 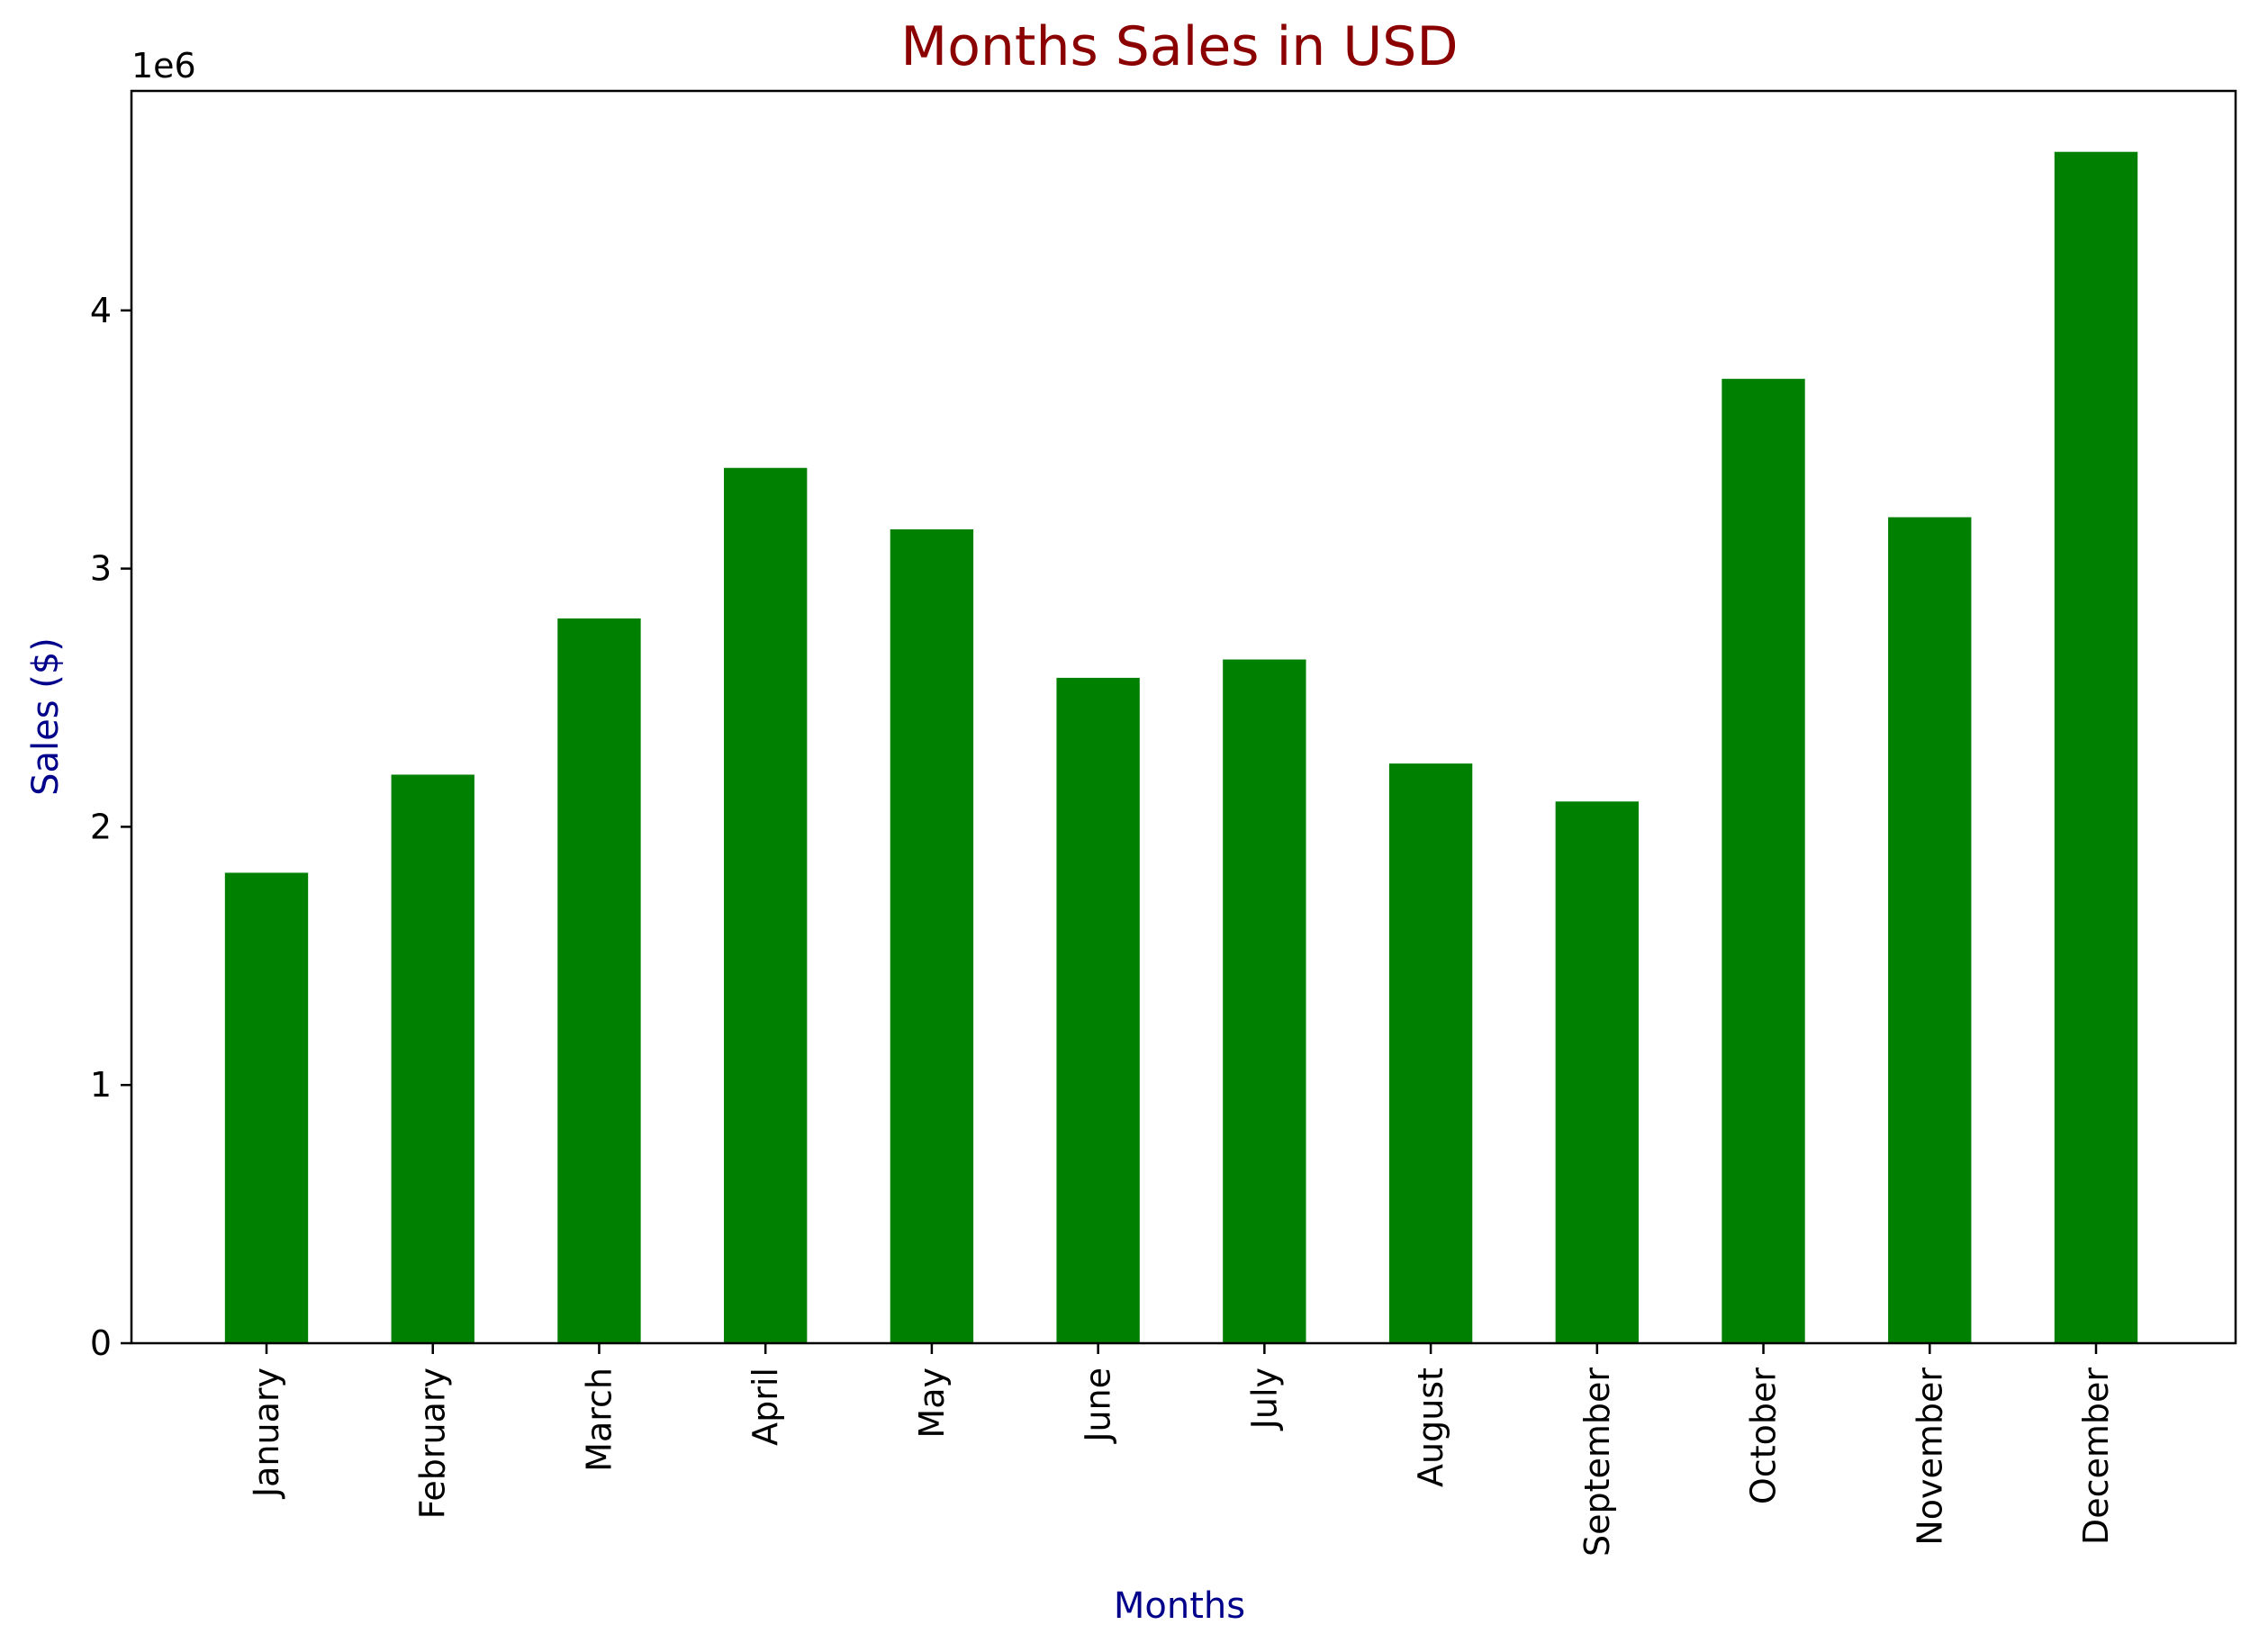 What do you see at coordinates (266, 1433) in the screenshot?
I see `x-tick-label-january: January` at bounding box center [266, 1433].